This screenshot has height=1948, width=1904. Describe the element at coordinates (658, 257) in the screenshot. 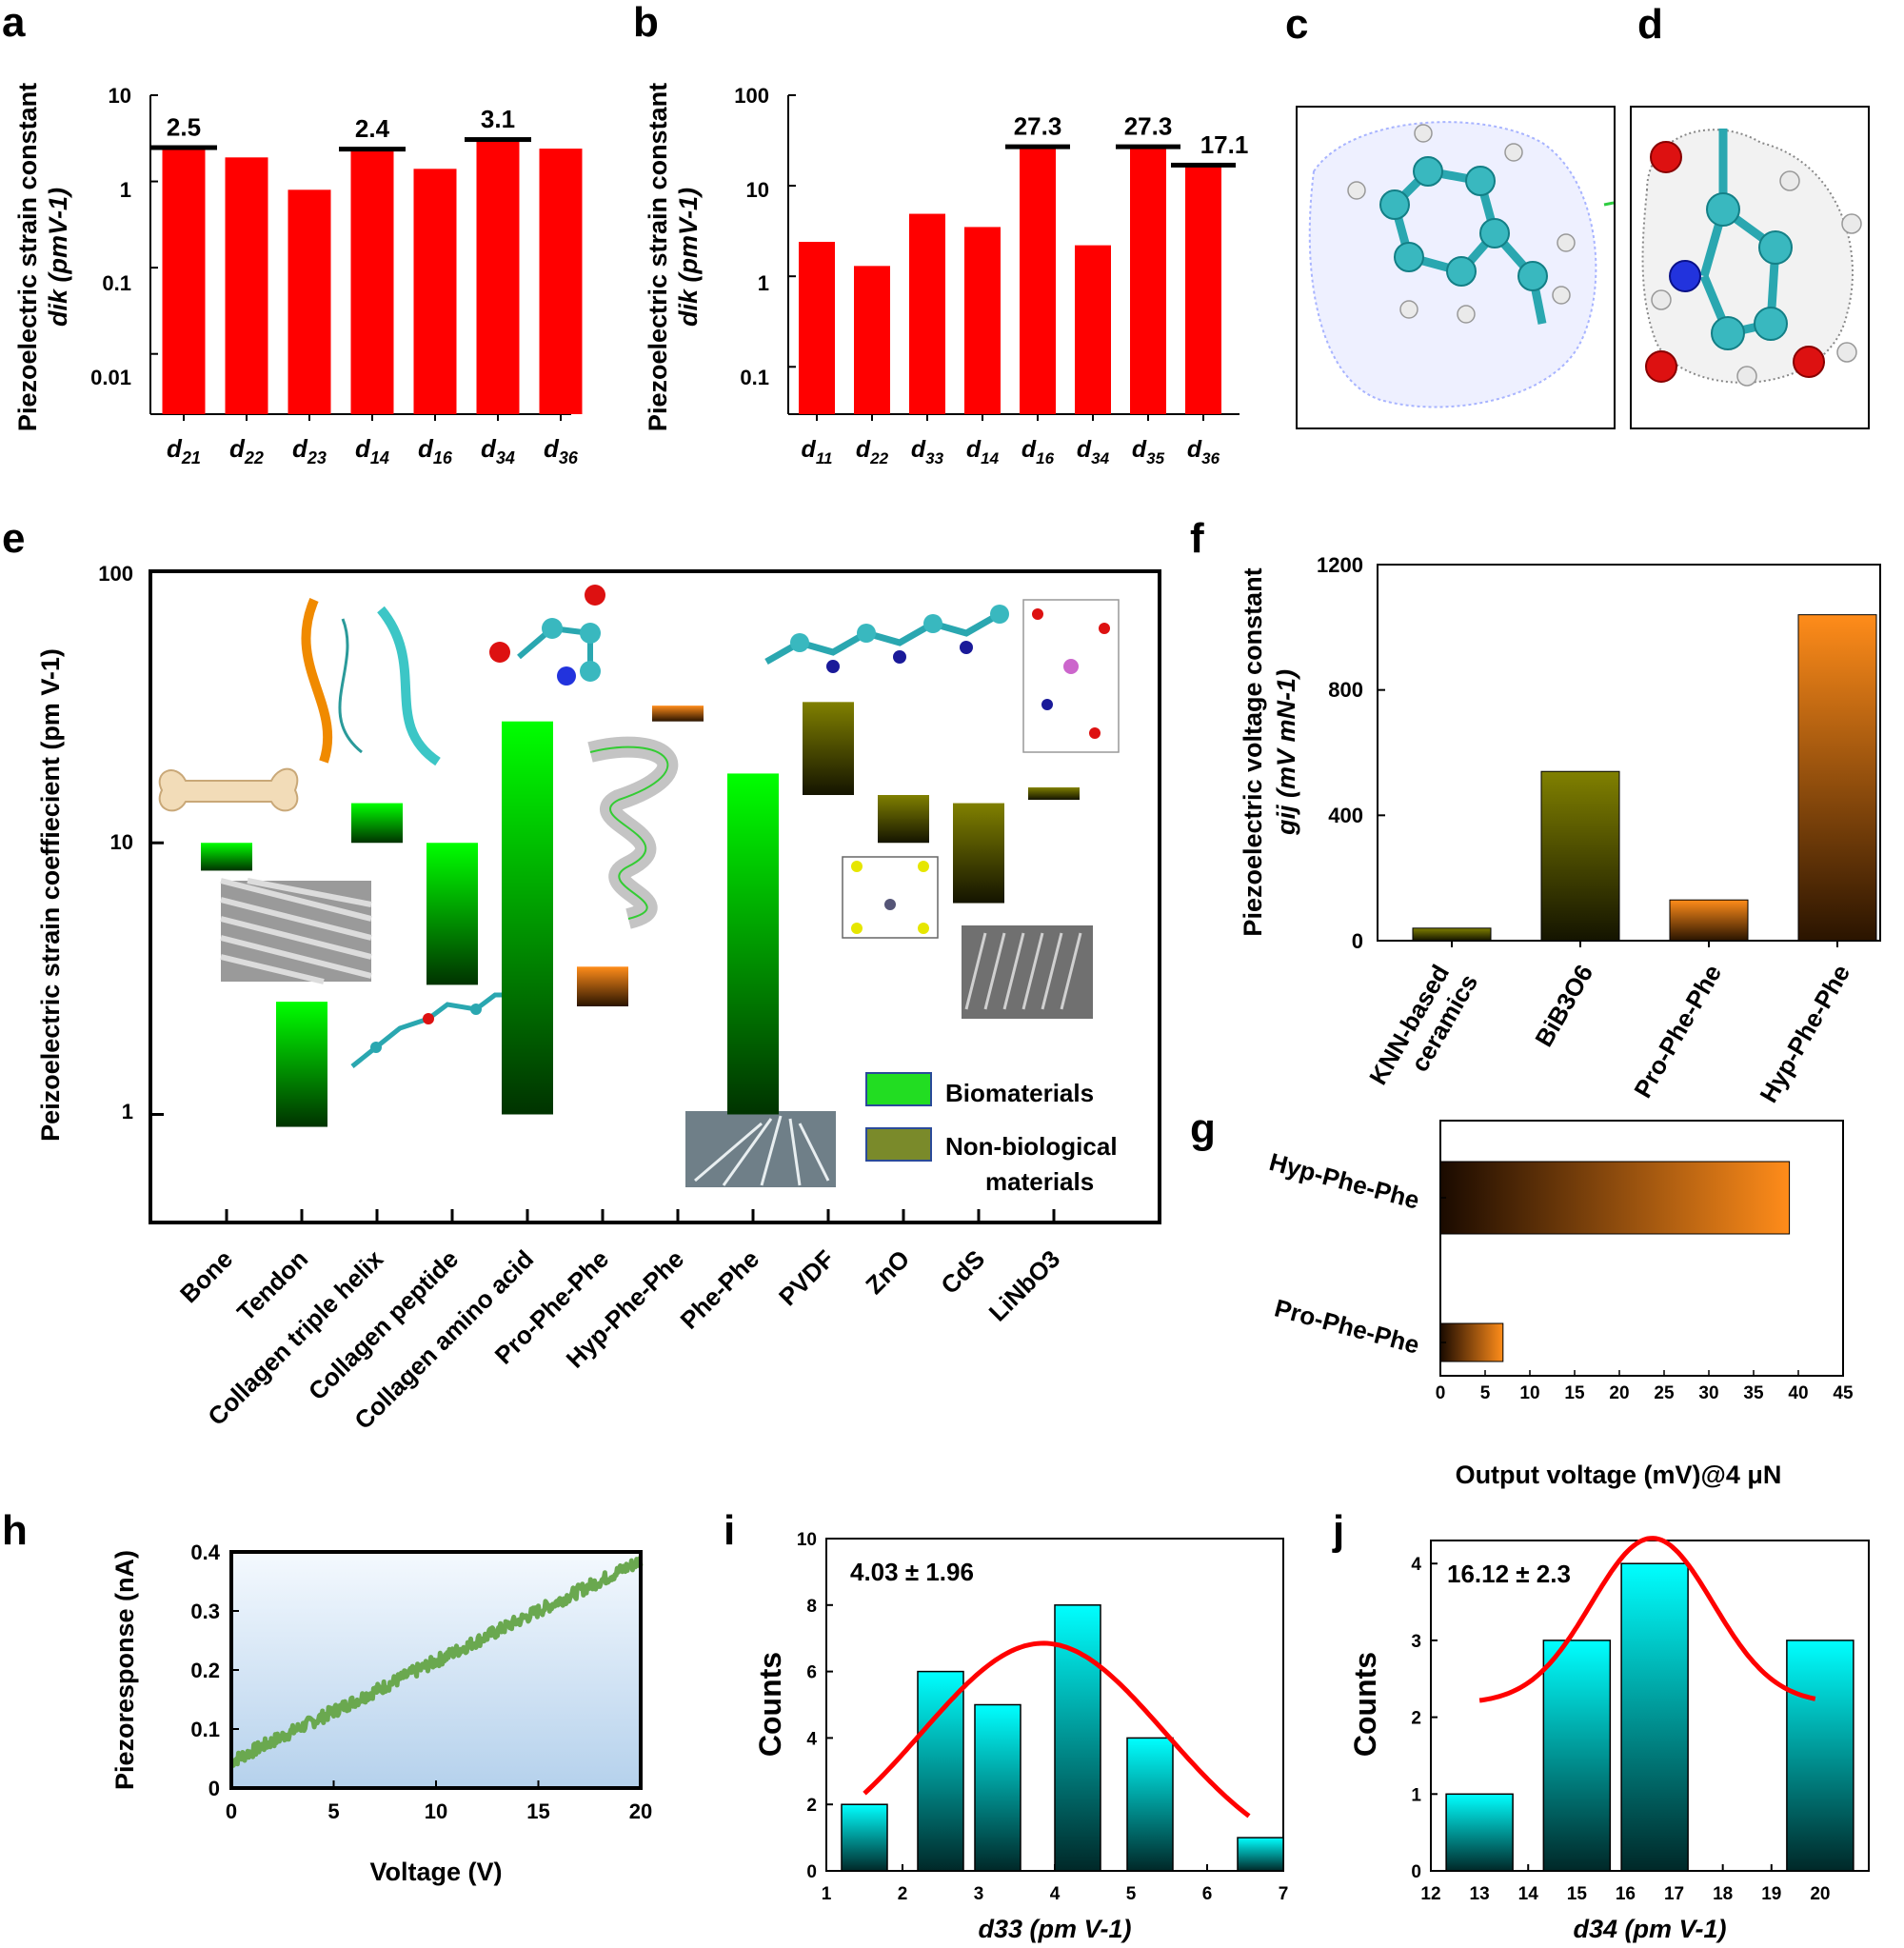

I see `chart-b-ylabel-1: Piezoelectric strain constant` at that location.